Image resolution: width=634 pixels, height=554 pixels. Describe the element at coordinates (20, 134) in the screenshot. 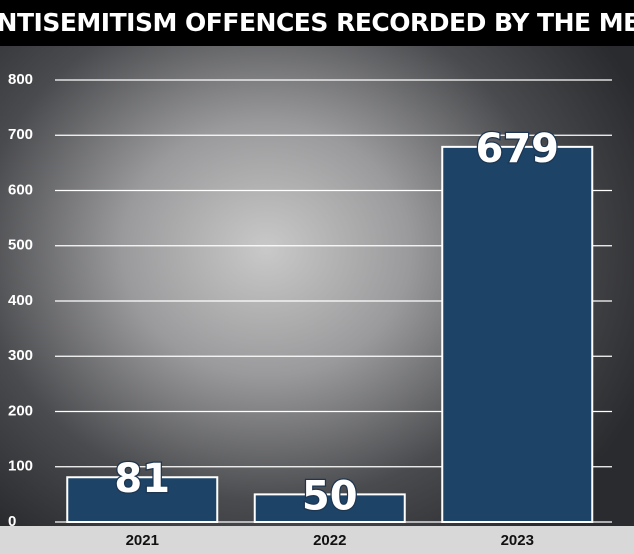

I see `y-tick-label: 700` at that location.